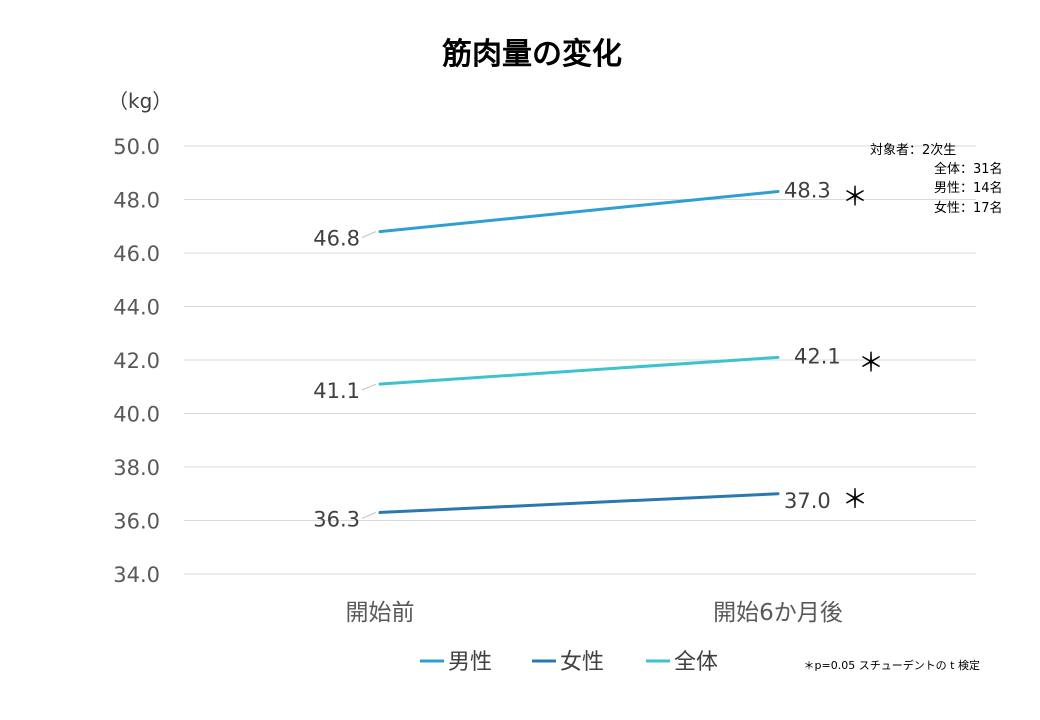  What do you see at coordinates (140, 101) in the screenshot?
I see `y-axis-unit: （kg）` at bounding box center [140, 101].